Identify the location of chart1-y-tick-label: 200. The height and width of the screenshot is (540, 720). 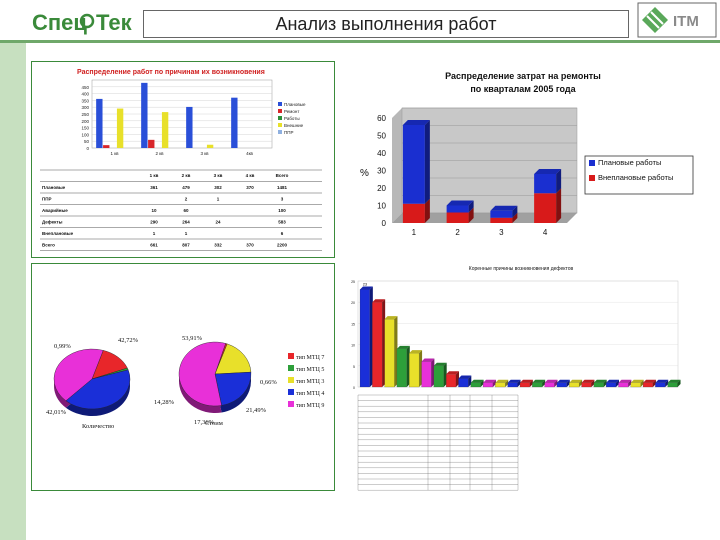
(85, 121).